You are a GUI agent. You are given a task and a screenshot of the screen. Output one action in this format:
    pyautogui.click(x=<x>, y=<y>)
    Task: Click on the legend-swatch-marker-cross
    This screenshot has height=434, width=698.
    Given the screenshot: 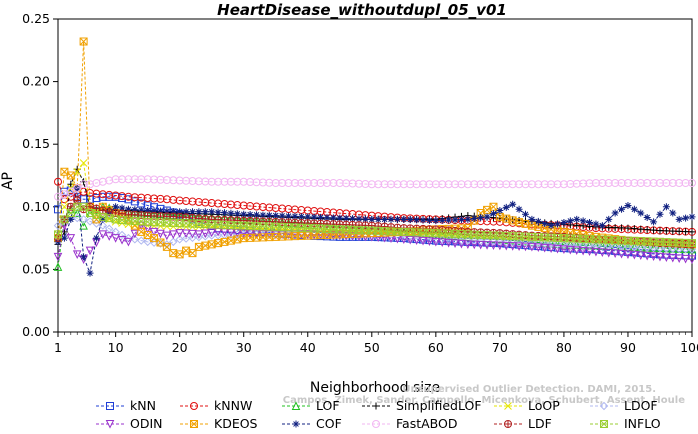 What is the action you would take?
    pyautogui.click(x=508, y=424)
    